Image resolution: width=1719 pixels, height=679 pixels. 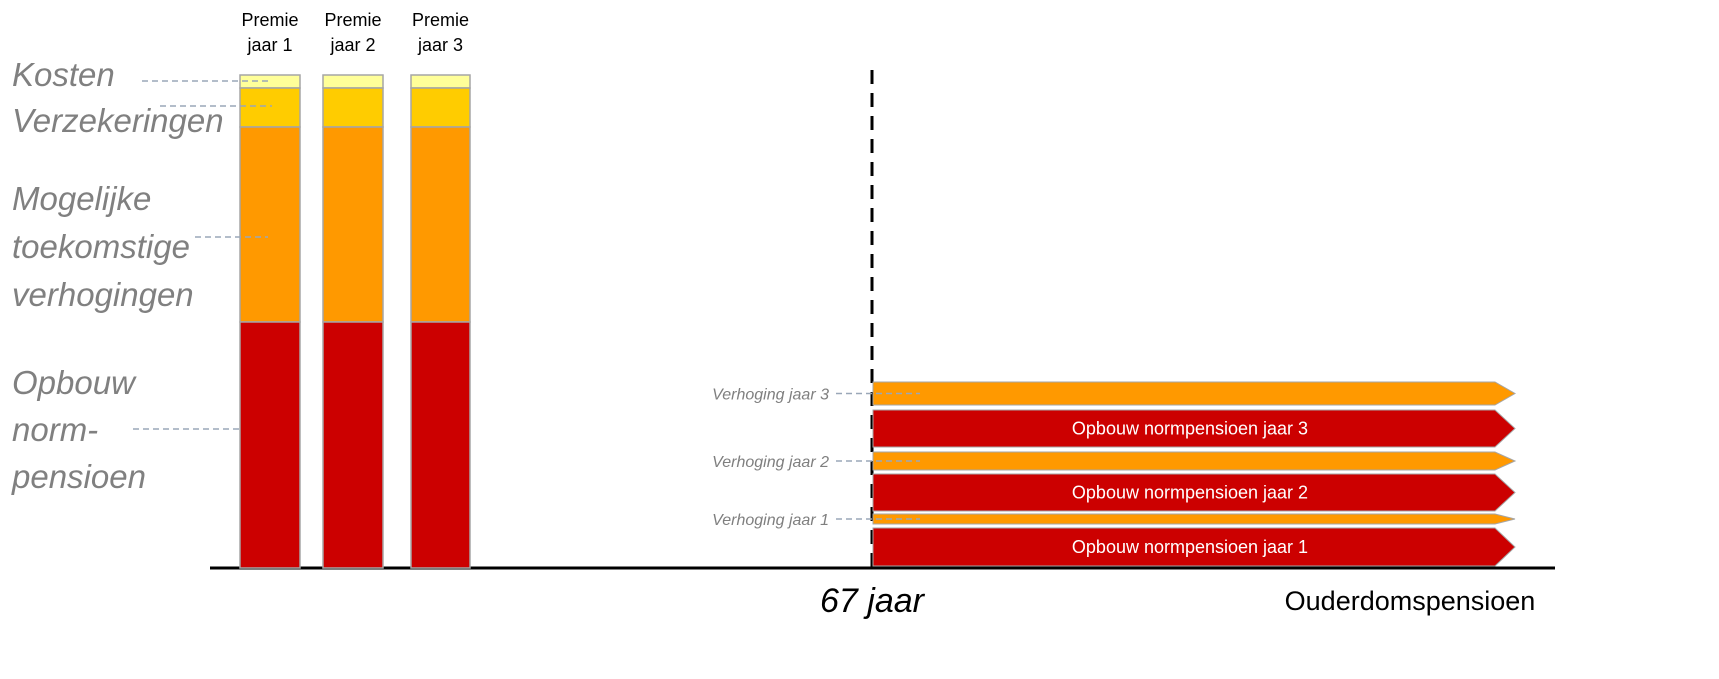 I want to click on verhoging-label: Verhoging jaar 1, so click(x=770, y=520).